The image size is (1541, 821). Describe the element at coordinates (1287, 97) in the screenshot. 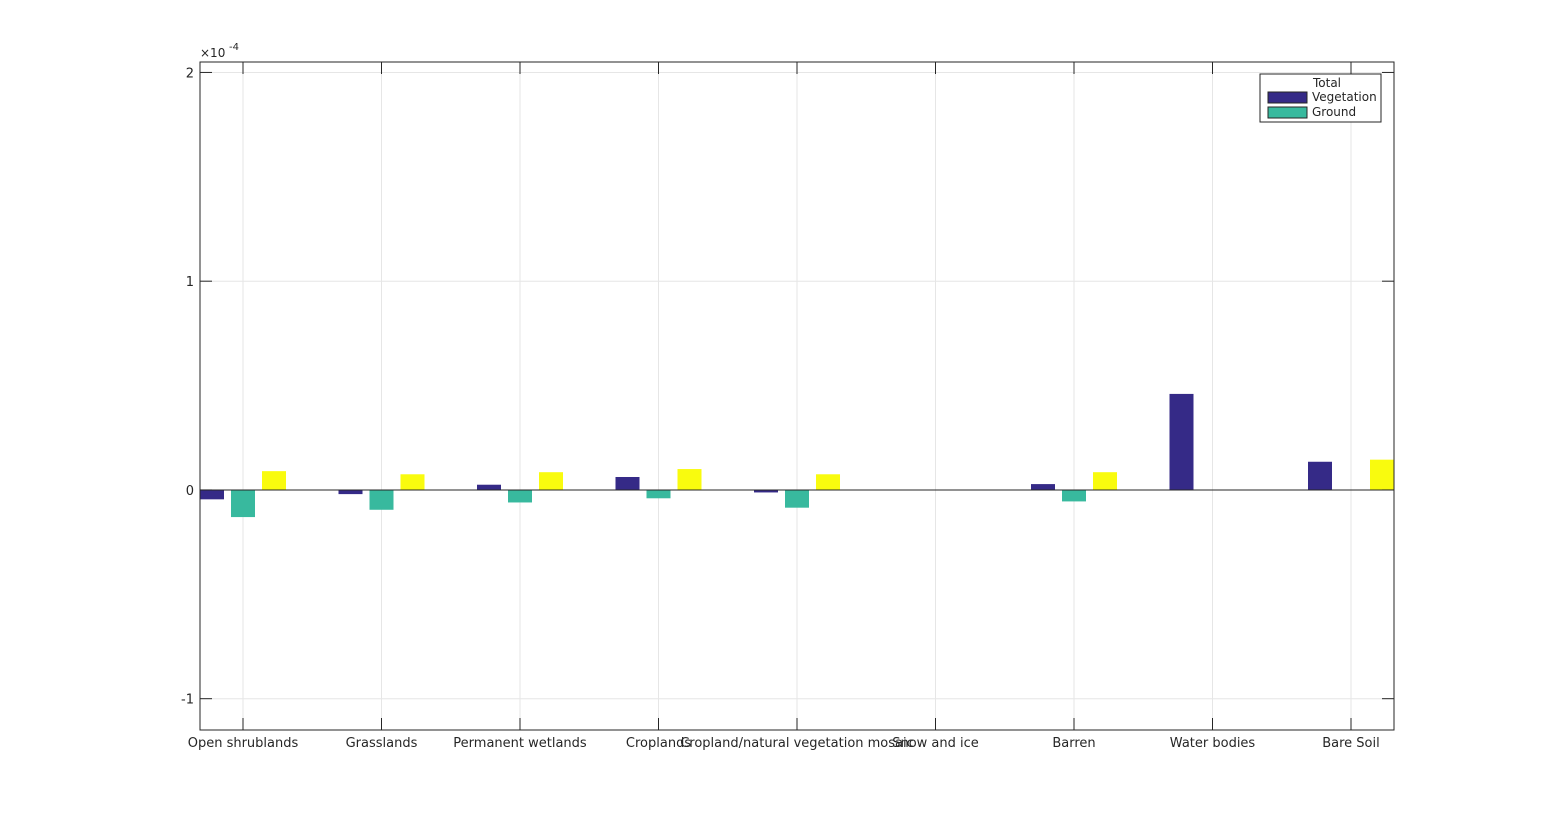

I see `legend-swatch-vegetation` at that location.